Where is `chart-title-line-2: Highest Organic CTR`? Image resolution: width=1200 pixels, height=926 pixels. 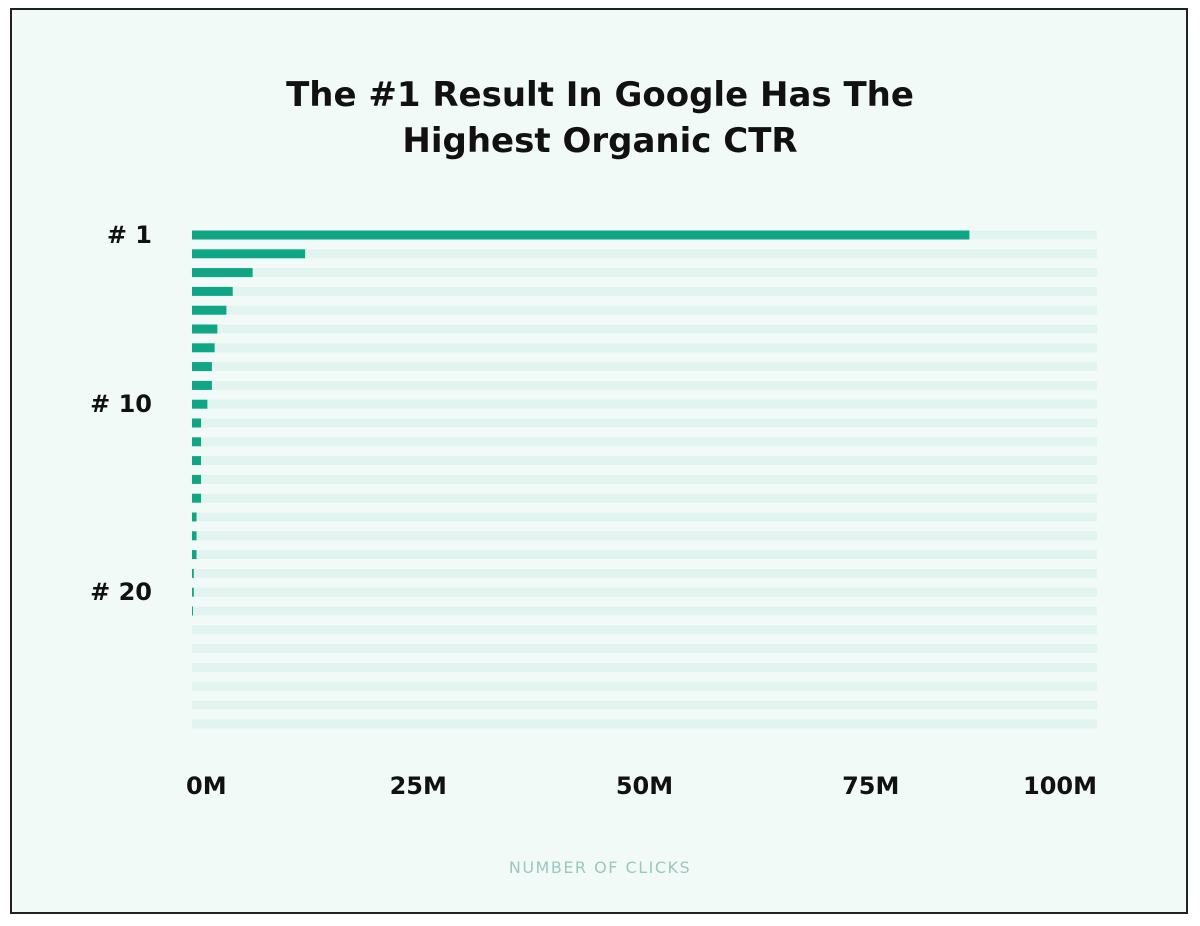 chart-title-line-2: Highest Organic CTR is located at coordinates (600, 141).